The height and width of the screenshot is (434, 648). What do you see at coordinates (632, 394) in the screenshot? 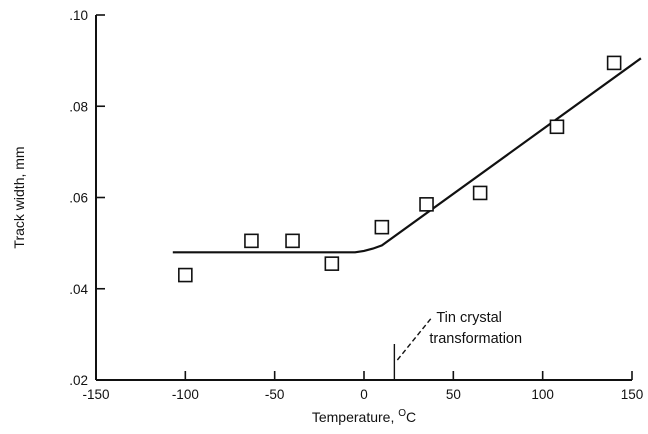
I see `x-tick-label: 150` at bounding box center [632, 394].